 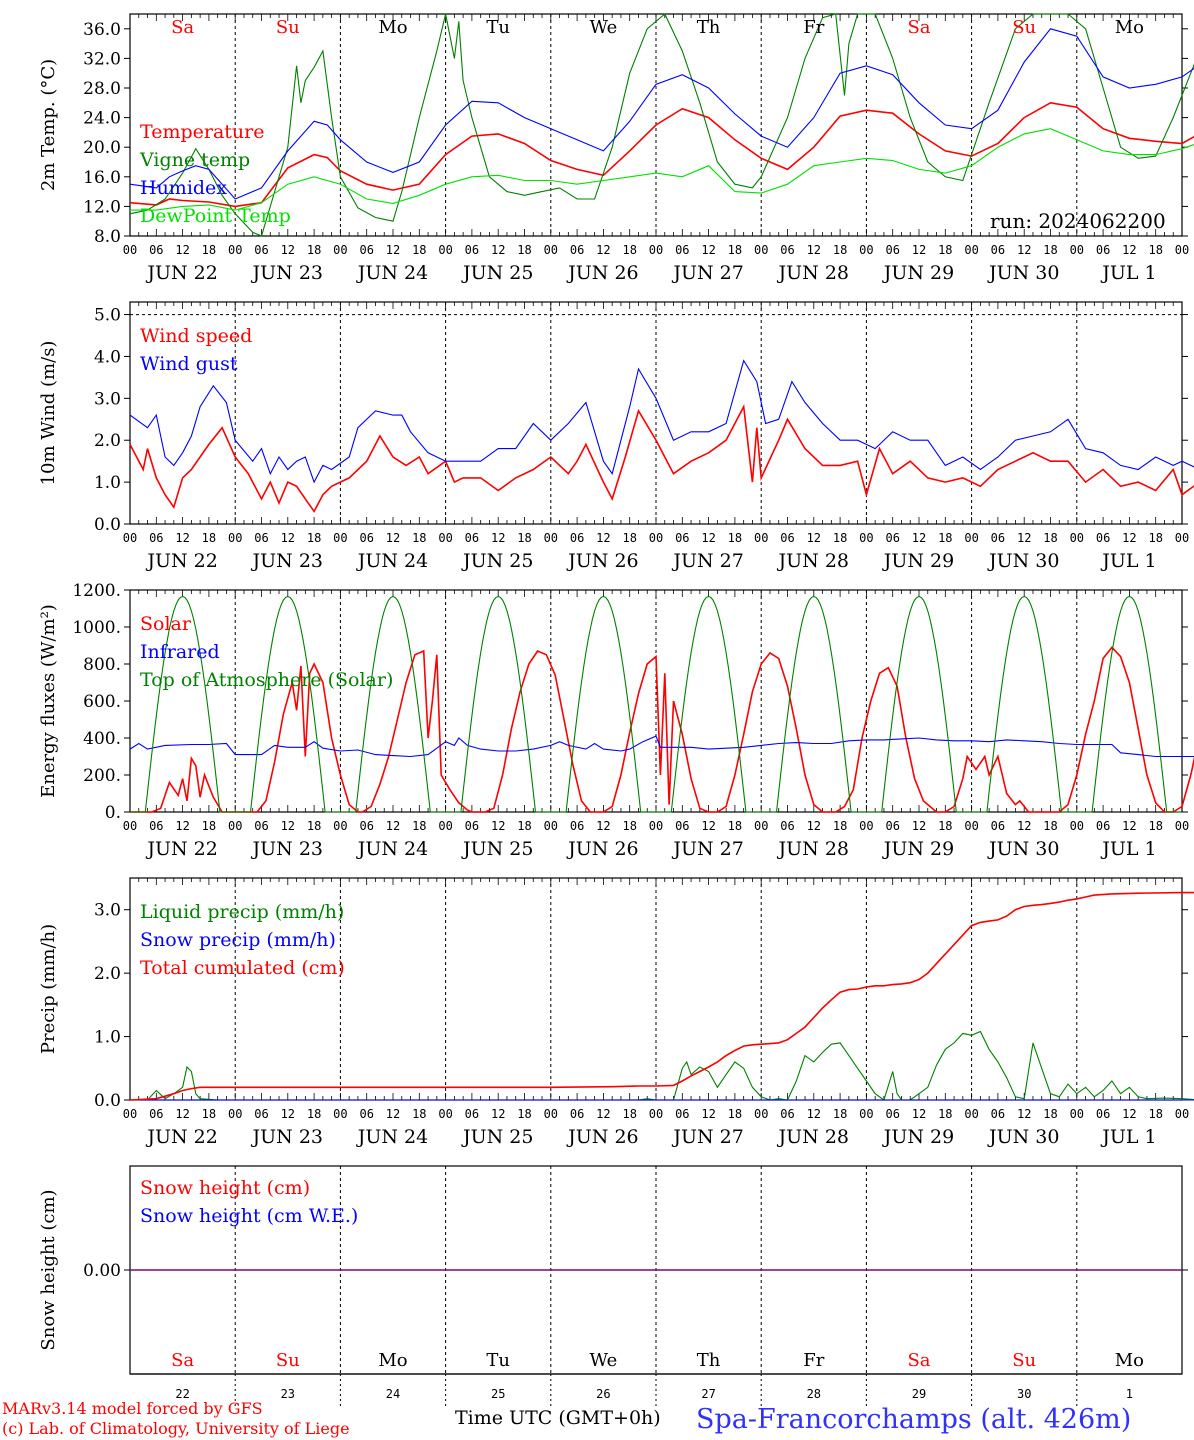 What do you see at coordinates (393, 1394) in the screenshot?
I see `day-number-label: 24` at bounding box center [393, 1394].